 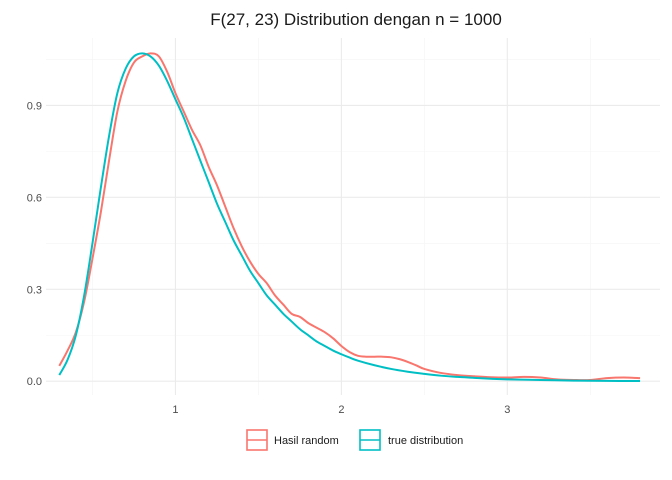 What do you see at coordinates (175, 410) in the screenshot?
I see `x-tick-label: 1` at bounding box center [175, 410].